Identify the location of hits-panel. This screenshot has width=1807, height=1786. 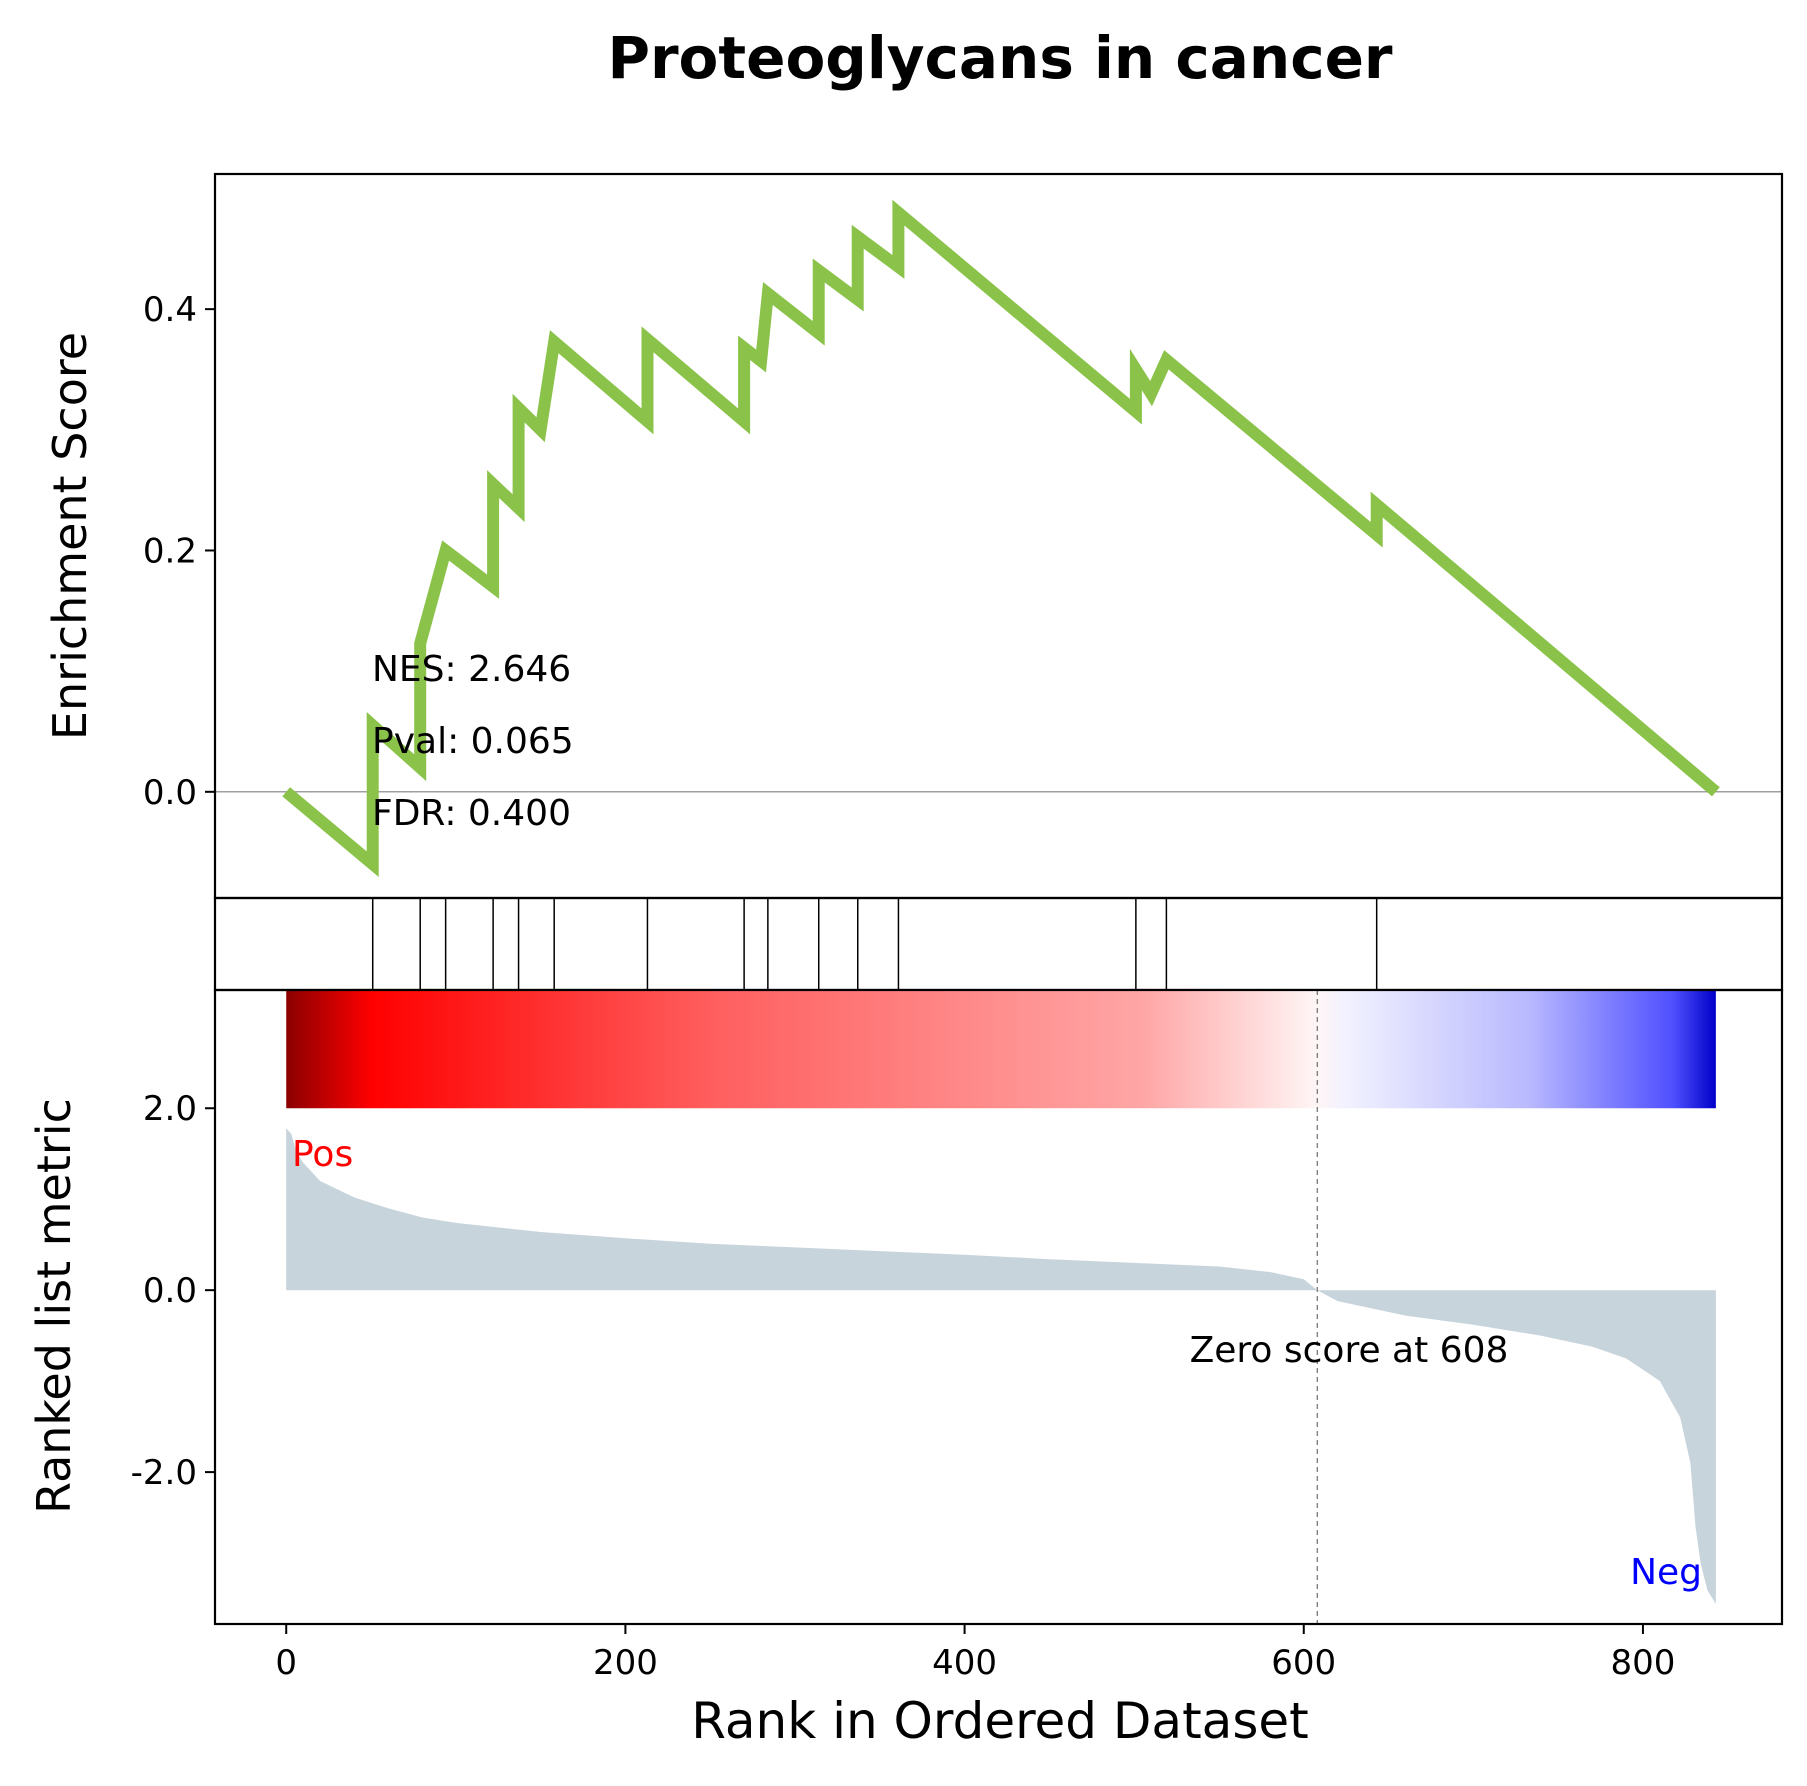
(998, 944).